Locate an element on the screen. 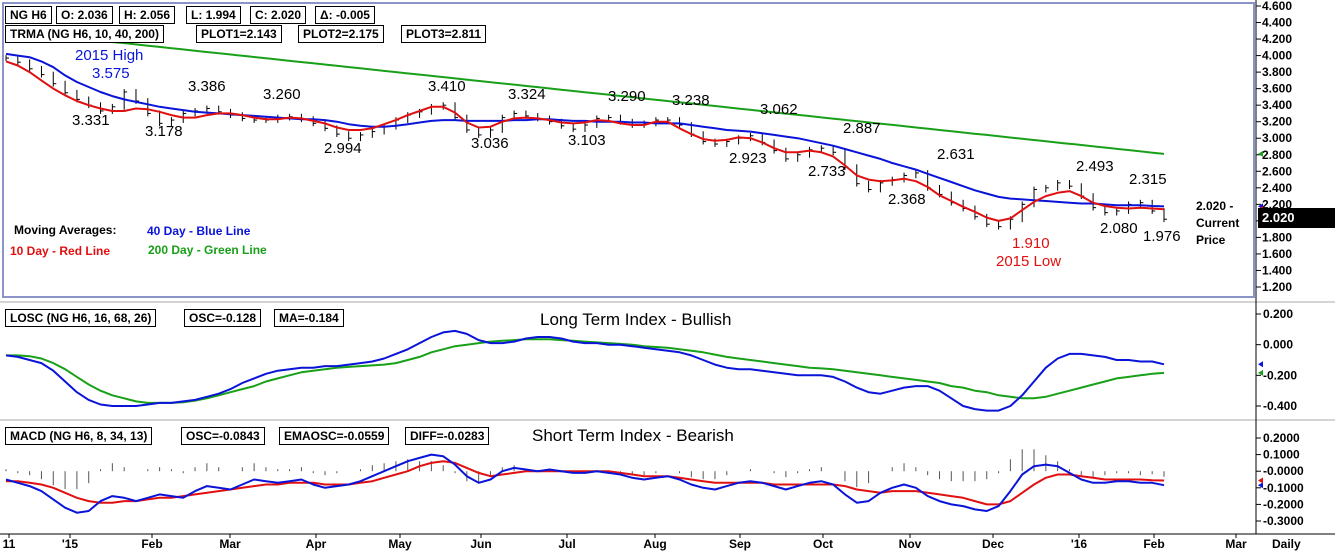 The image size is (1335, 556). annotation-3260: 3.260 is located at coordinates (282, 94).